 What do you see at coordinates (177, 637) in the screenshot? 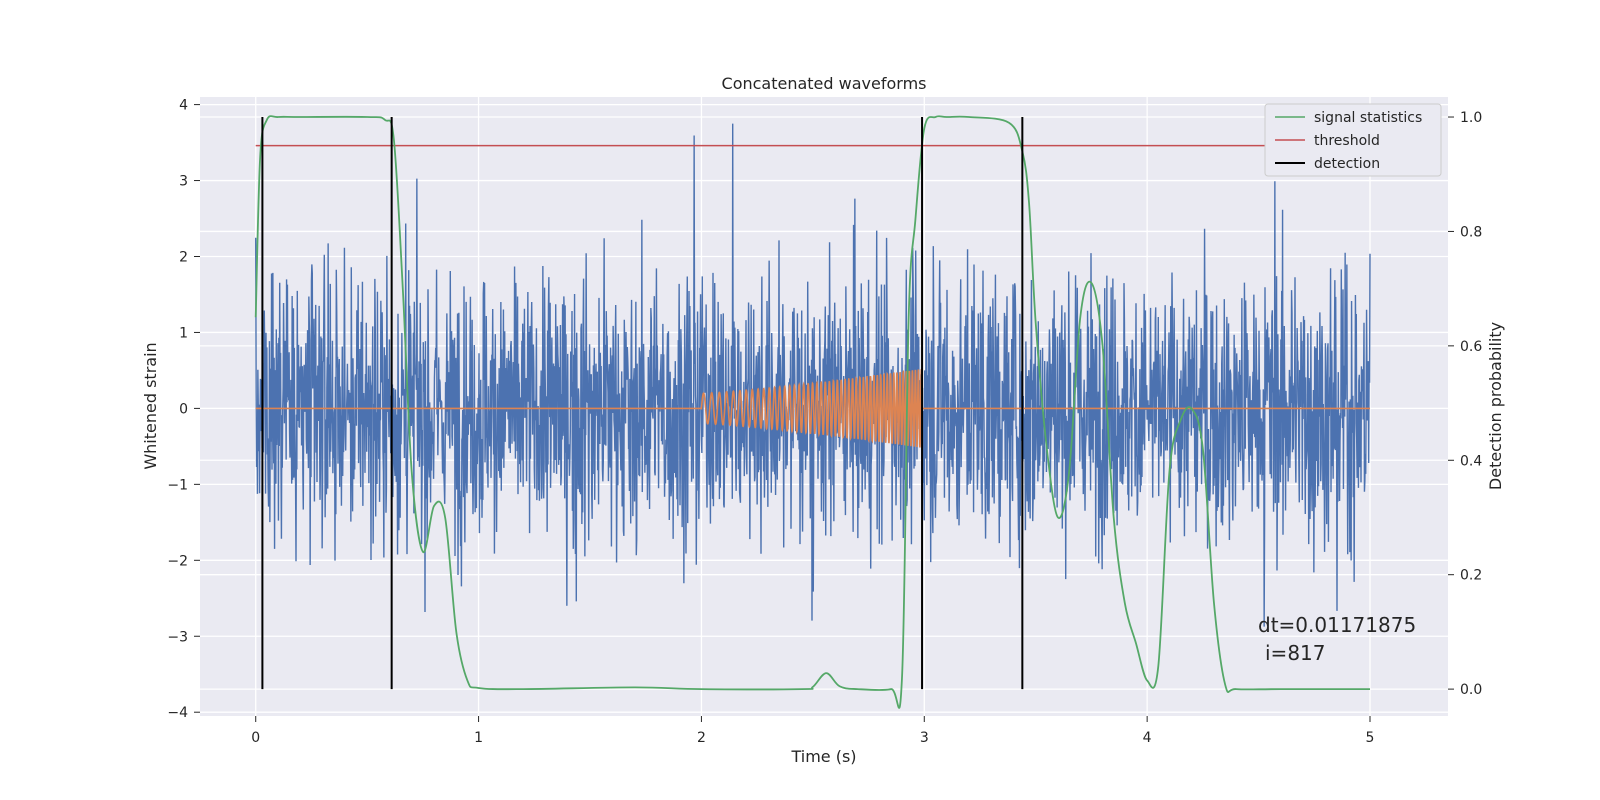
I see `y-tick-label: −3` at bounding box center [177, 637].